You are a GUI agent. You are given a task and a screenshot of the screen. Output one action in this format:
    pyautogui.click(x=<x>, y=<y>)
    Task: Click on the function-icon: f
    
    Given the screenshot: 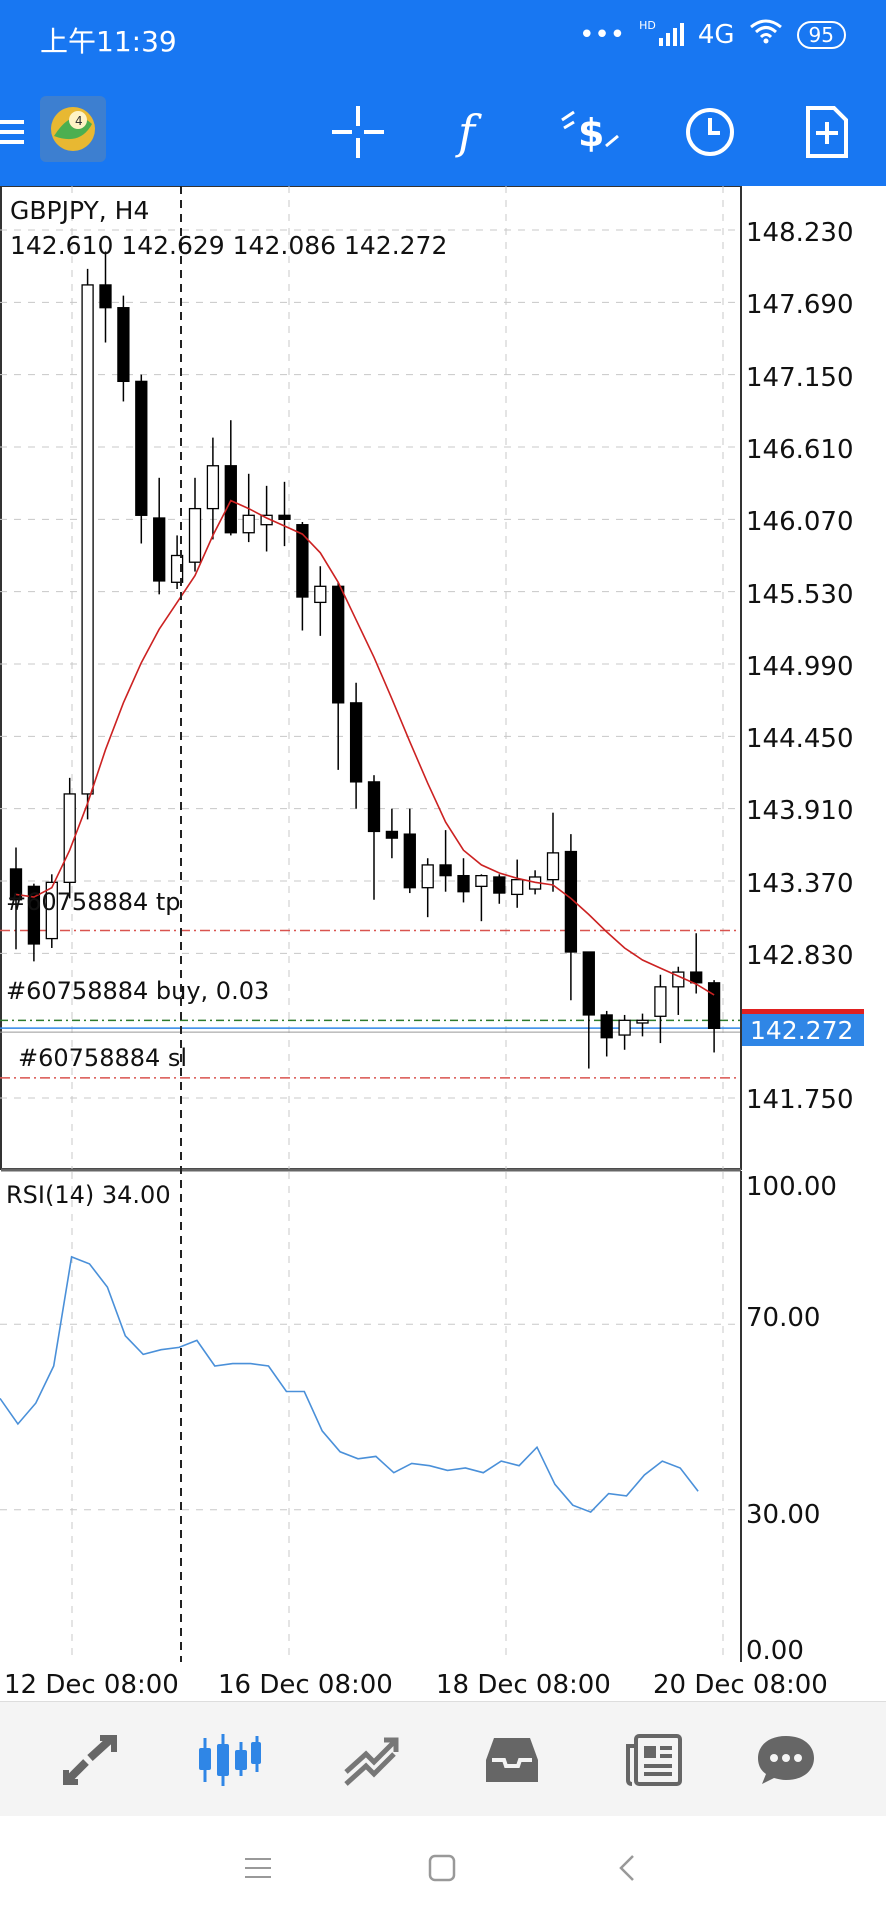 What is the action you would take?
    pyautogui.click(x=474, y=132)
    